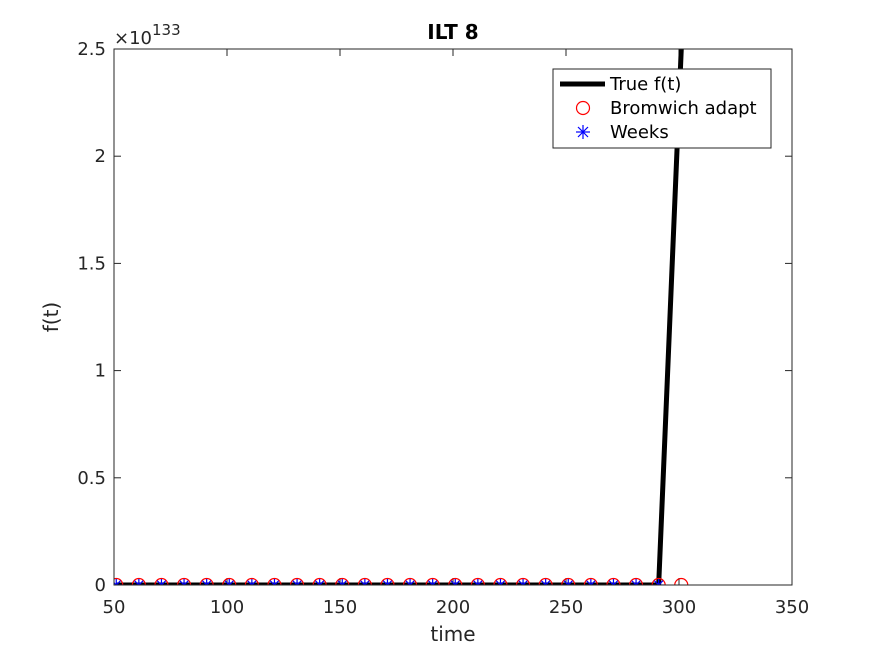 Image resolution: width=875 pixels, height=656 pixels. I want to click on x-axis-label: time, so click(452, 634).